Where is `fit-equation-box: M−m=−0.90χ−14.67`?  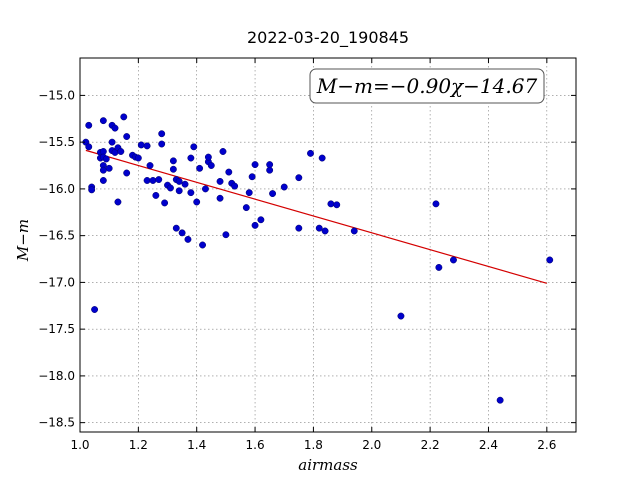 fit-equation-box: M−m=−0.90χ−14.67 is located at coordinates (427, 86).